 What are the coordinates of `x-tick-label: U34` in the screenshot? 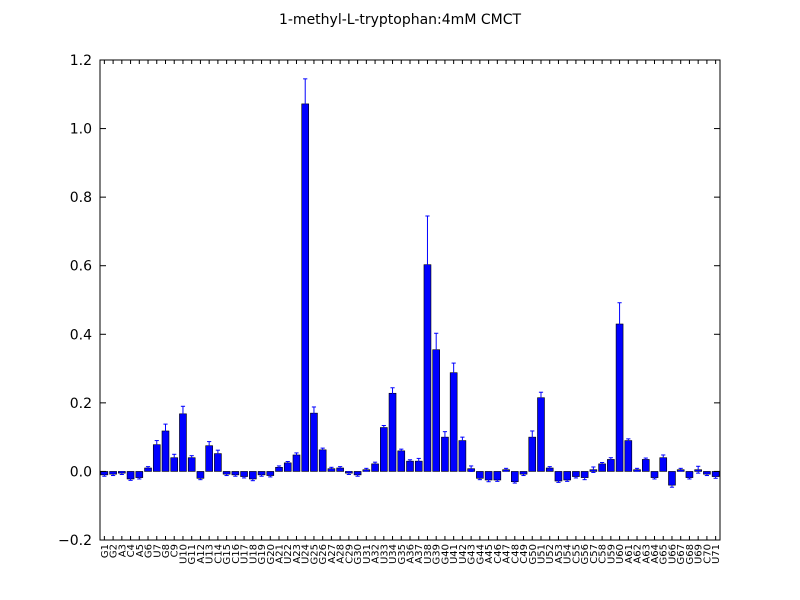 It's located at (393, 554).